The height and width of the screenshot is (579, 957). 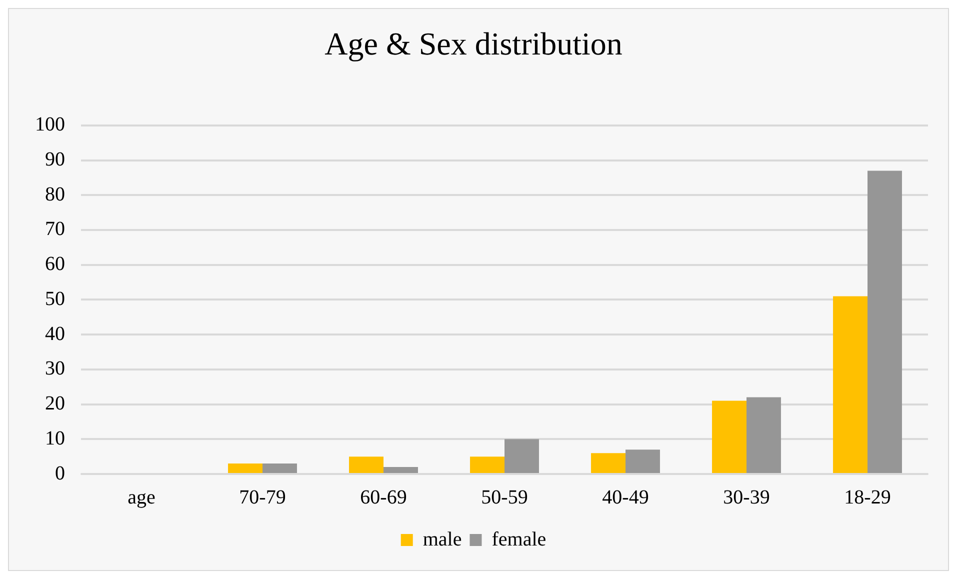 I want to click on x-tick-label: age, so click(x=142, y=497).